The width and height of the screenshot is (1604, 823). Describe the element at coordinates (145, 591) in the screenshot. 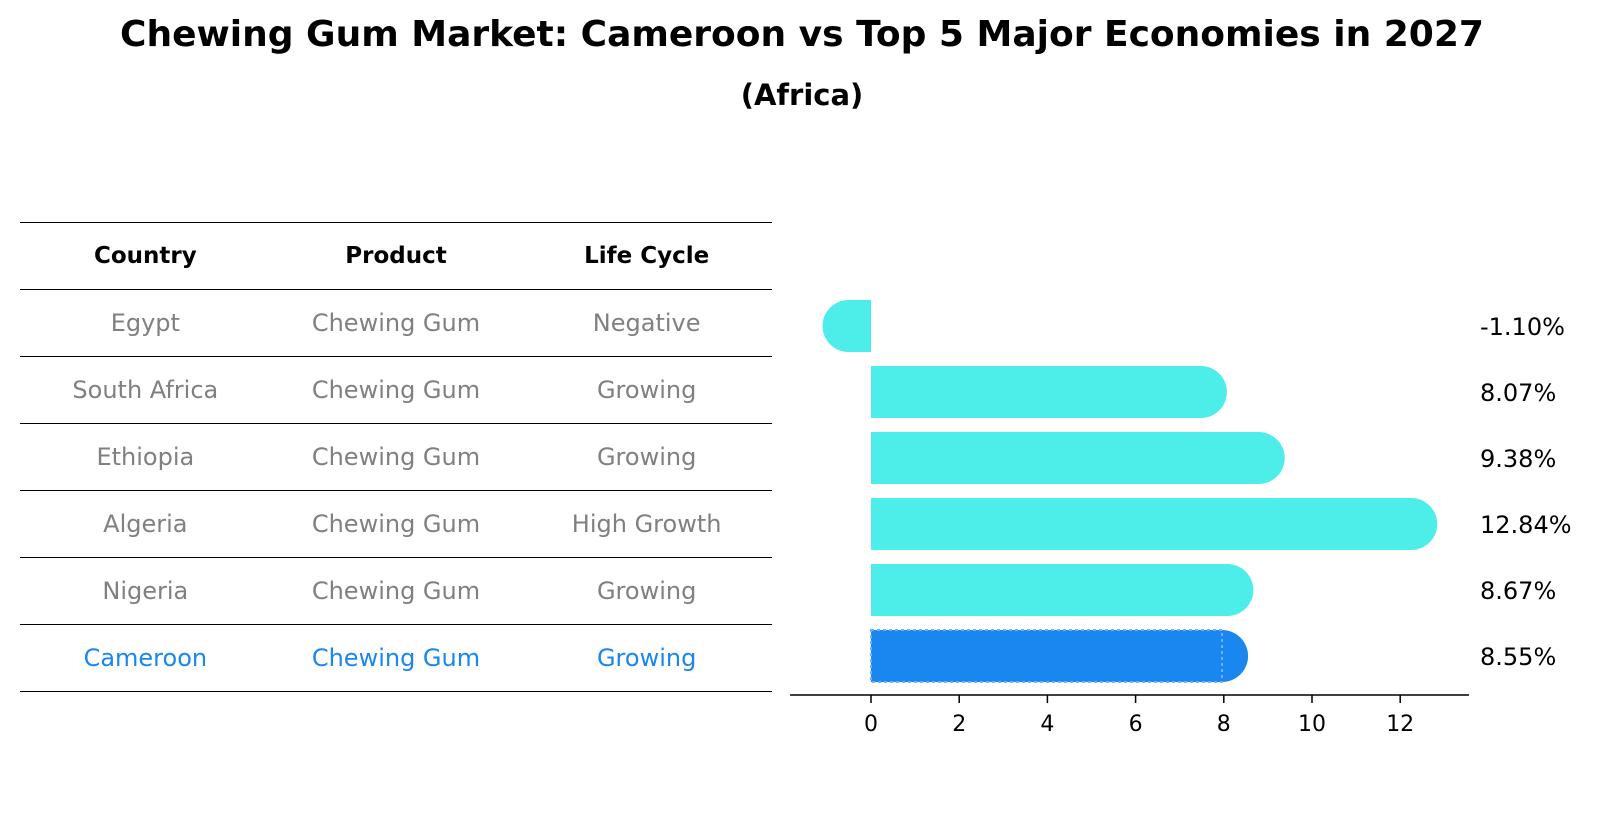

I see `cell-country: Nigeria` at that location.